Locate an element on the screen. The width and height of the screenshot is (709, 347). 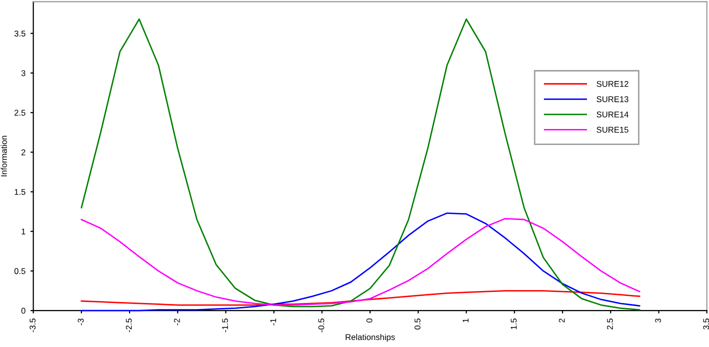
x-axis-title: Relationships is located at coordinates (370, 338).